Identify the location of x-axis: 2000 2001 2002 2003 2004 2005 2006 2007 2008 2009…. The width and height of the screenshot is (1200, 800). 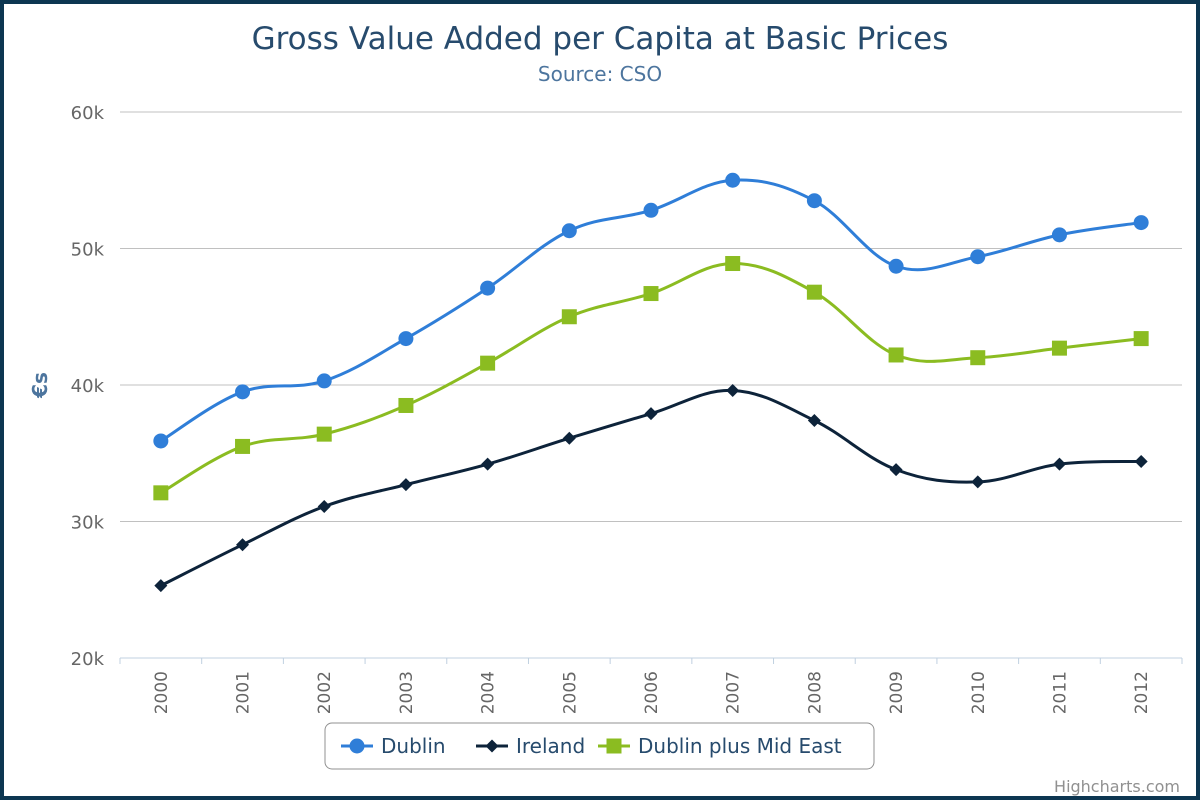
(651, 685).